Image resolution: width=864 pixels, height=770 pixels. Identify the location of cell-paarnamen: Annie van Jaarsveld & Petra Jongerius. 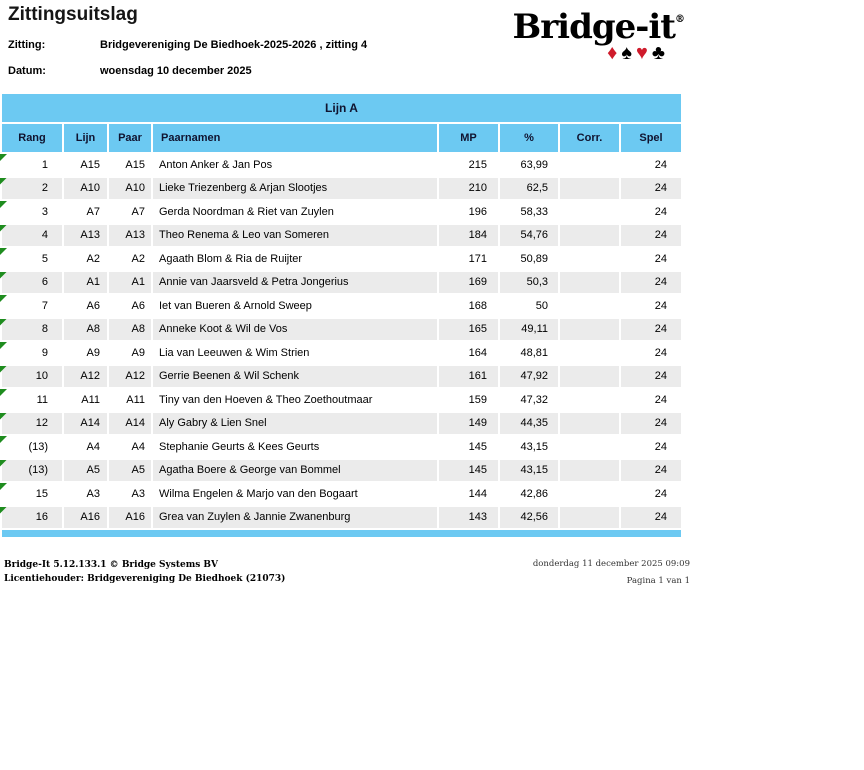
(295, 282).